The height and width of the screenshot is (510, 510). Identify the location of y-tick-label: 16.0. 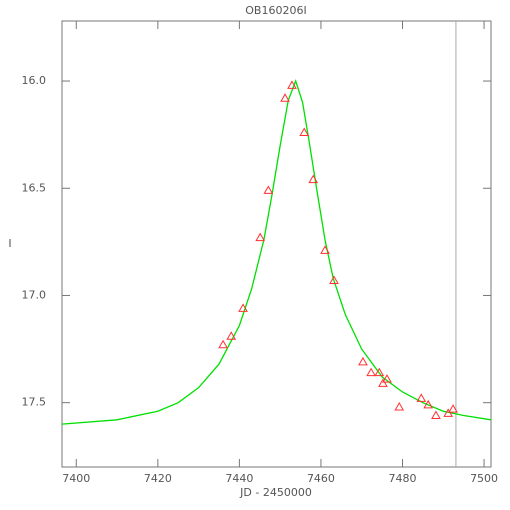
(34, 80).